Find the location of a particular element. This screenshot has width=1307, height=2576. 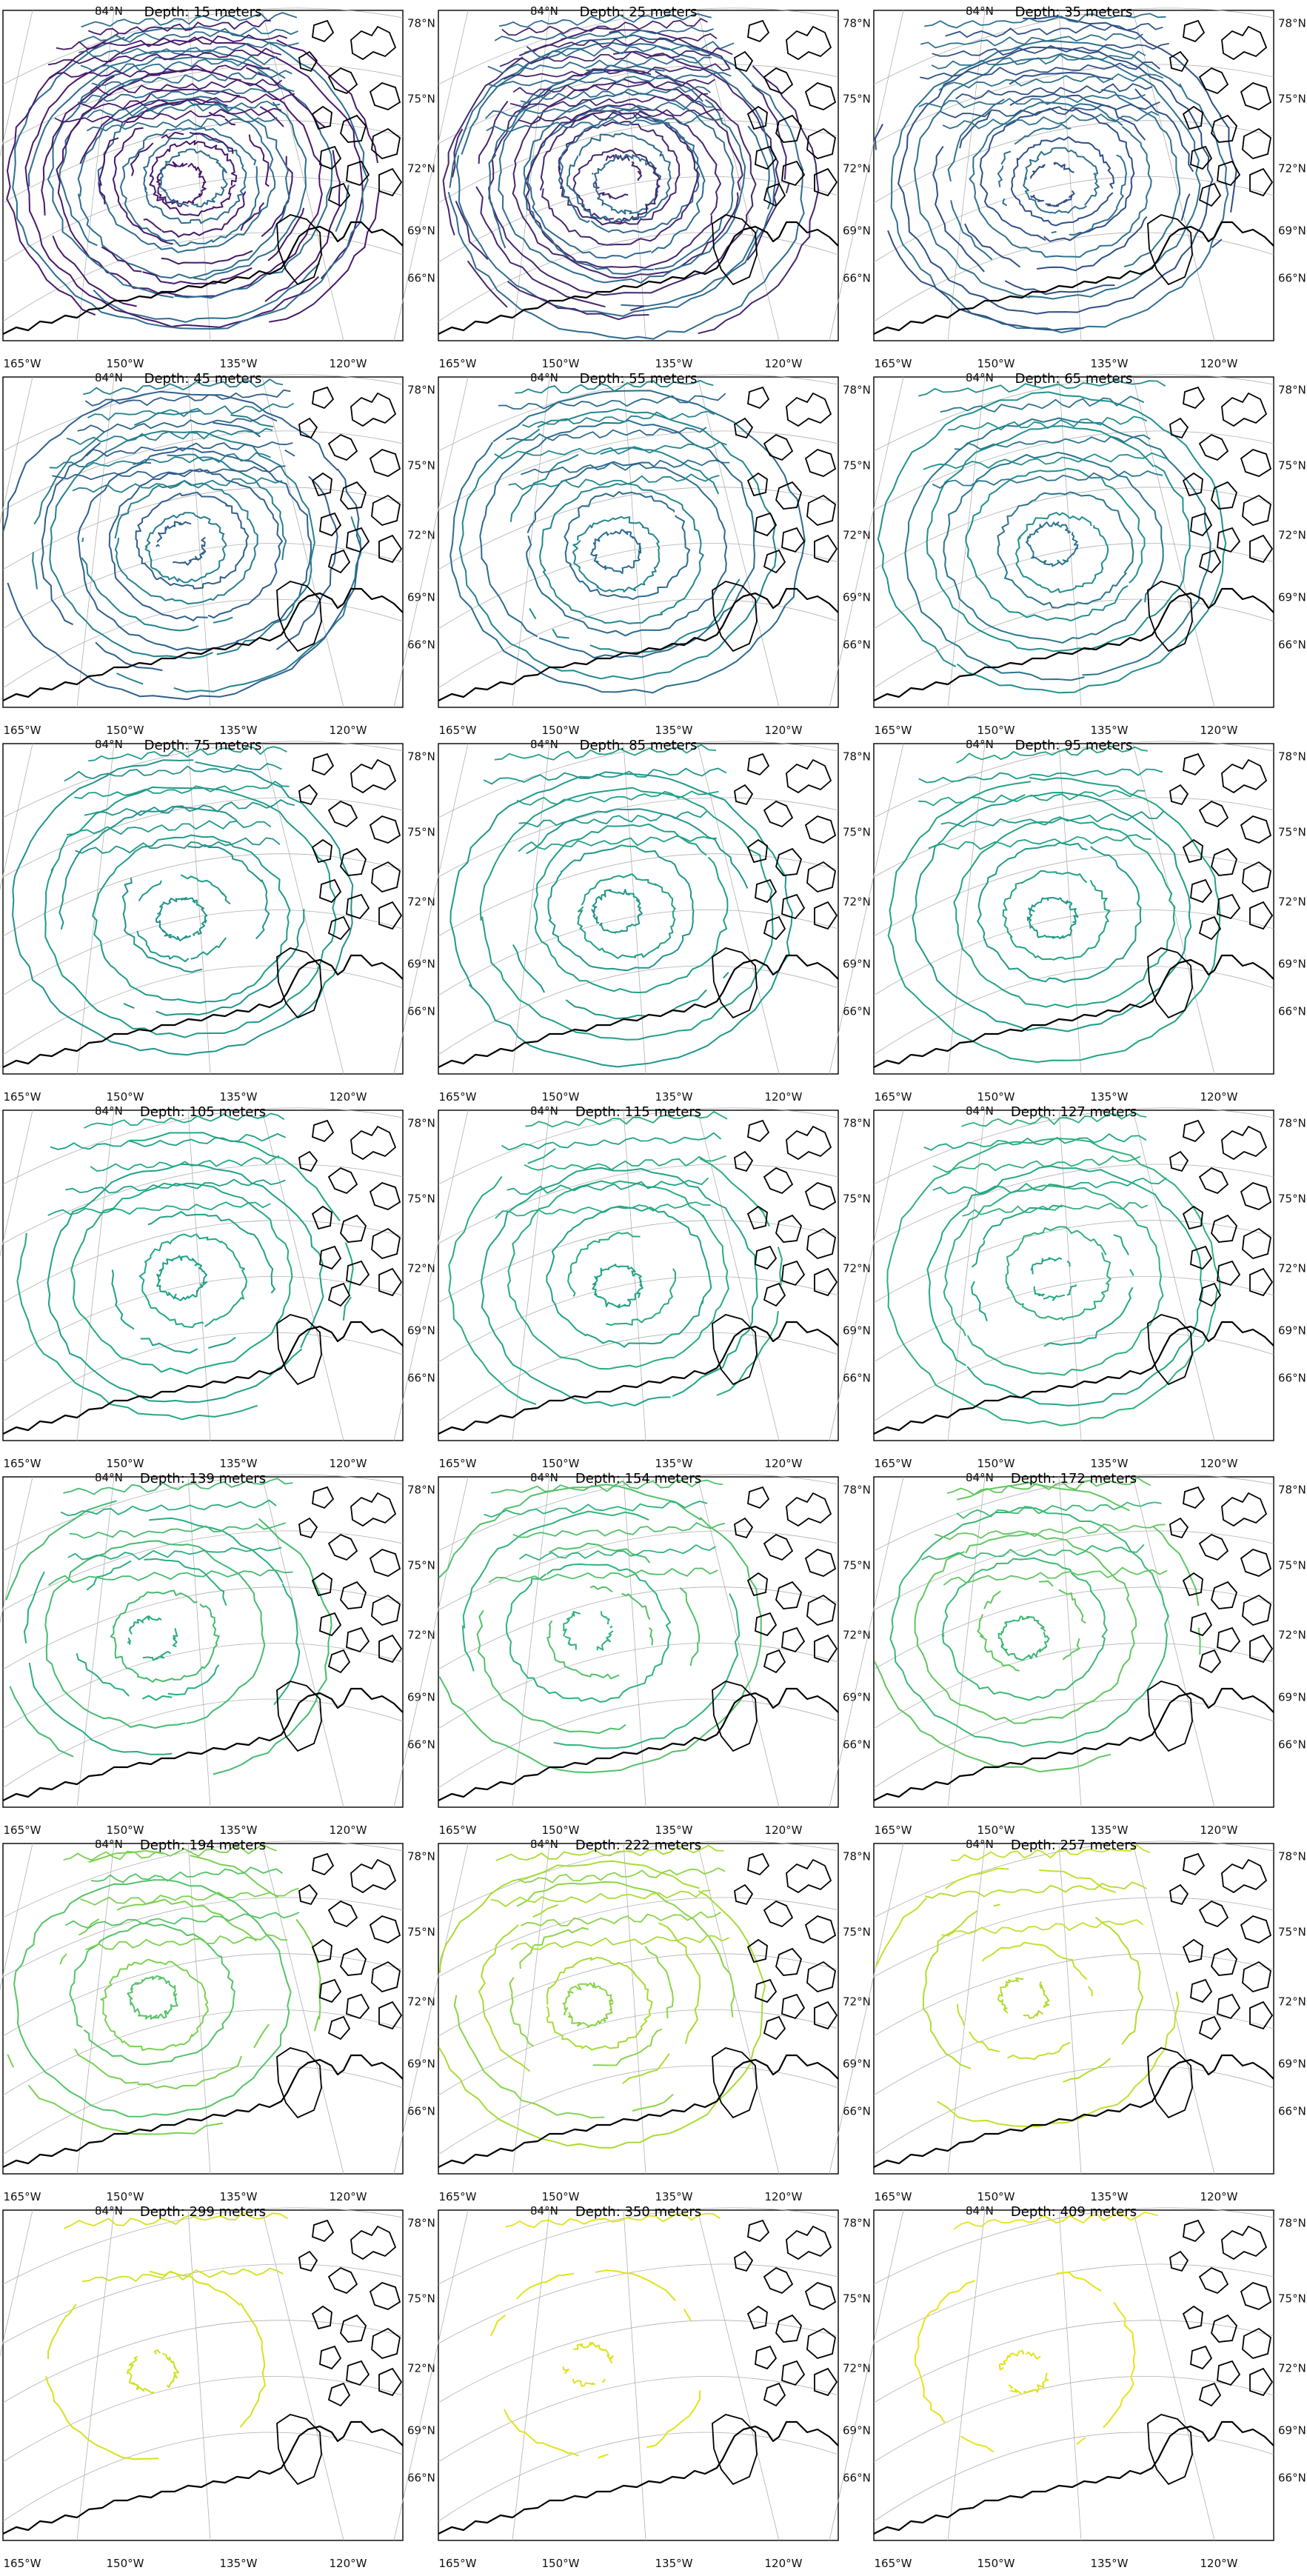

panel-title: Depth: 350 meters is located at coordinates (638, 2212).